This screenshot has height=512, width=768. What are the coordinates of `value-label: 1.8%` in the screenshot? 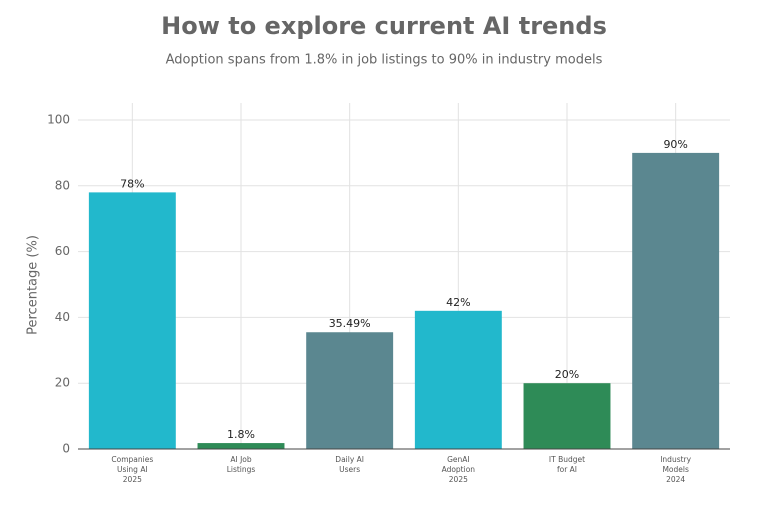 It's located at (241, 434).